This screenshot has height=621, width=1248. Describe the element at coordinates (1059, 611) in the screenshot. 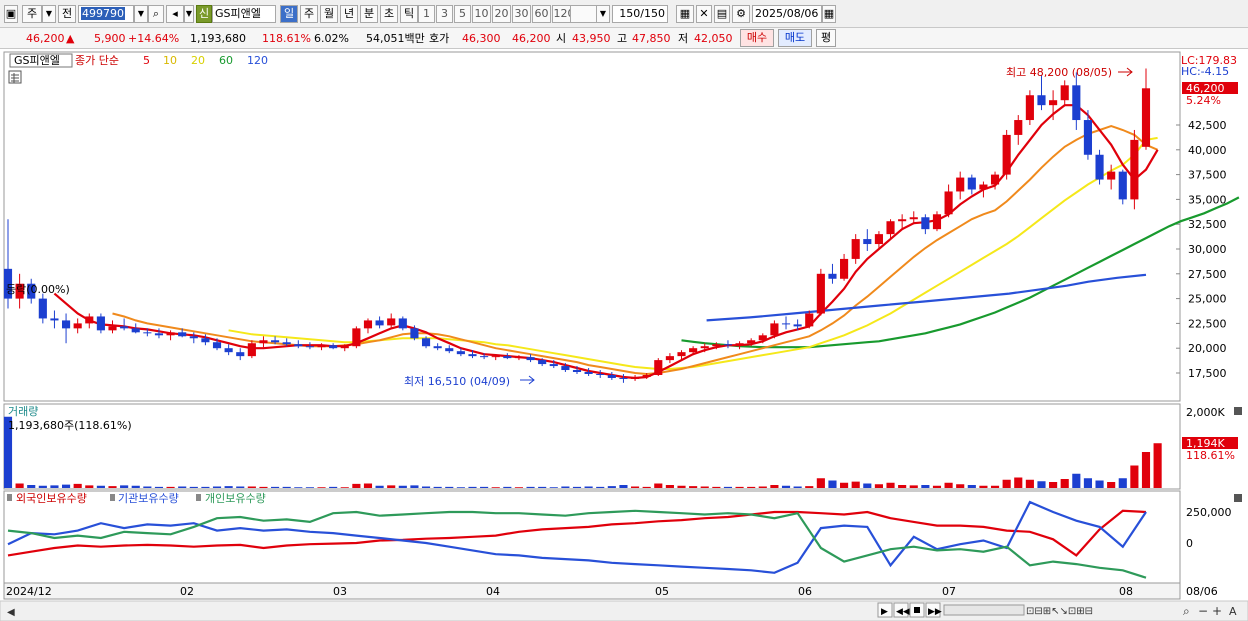

I see `tool-icons: ⊡⊟⊞↖↘⊡⊞⊟` at that location.